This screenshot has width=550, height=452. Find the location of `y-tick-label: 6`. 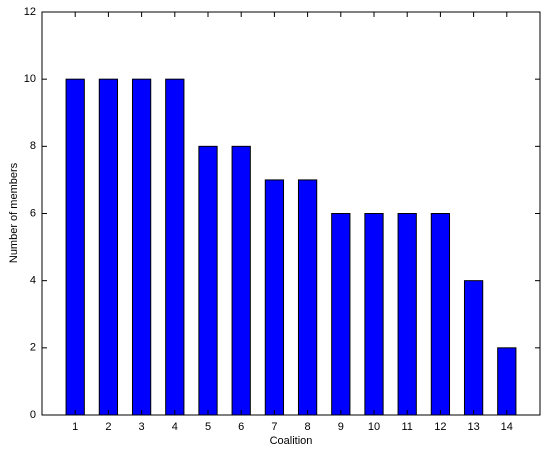

y-tick-label: 6 is located at coordinates (33, 213).